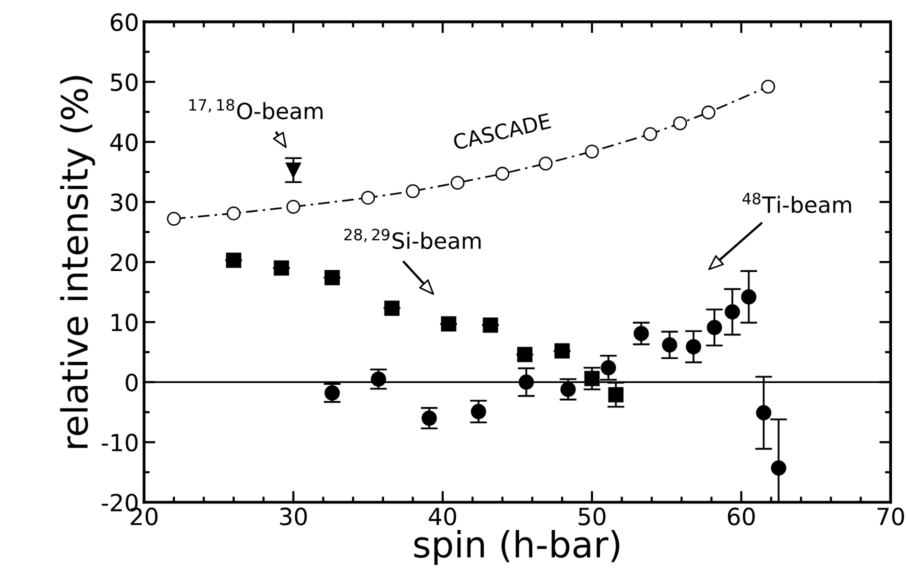  What do you see at coordinates (891, 517) in the screenshot?
I see `x-tick-label: 70` at bounding box center [891, 517].